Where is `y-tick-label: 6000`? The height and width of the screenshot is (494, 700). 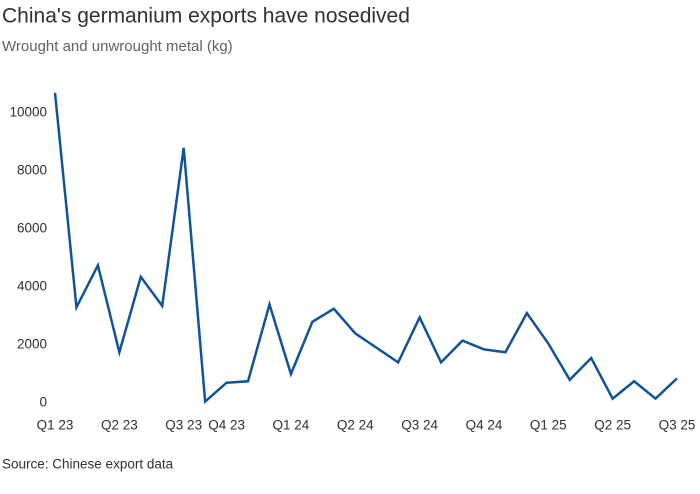
y-tick-label: 6000 is located at coordinates (32, 228).